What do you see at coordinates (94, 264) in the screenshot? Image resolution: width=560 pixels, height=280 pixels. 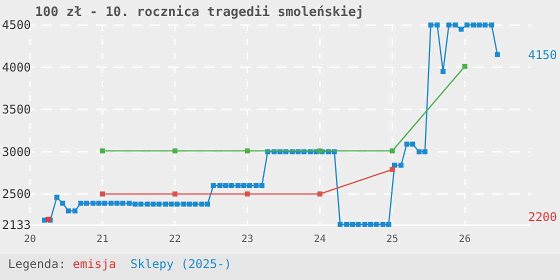 I see `text: emisja` at bounding box center [94, 264].